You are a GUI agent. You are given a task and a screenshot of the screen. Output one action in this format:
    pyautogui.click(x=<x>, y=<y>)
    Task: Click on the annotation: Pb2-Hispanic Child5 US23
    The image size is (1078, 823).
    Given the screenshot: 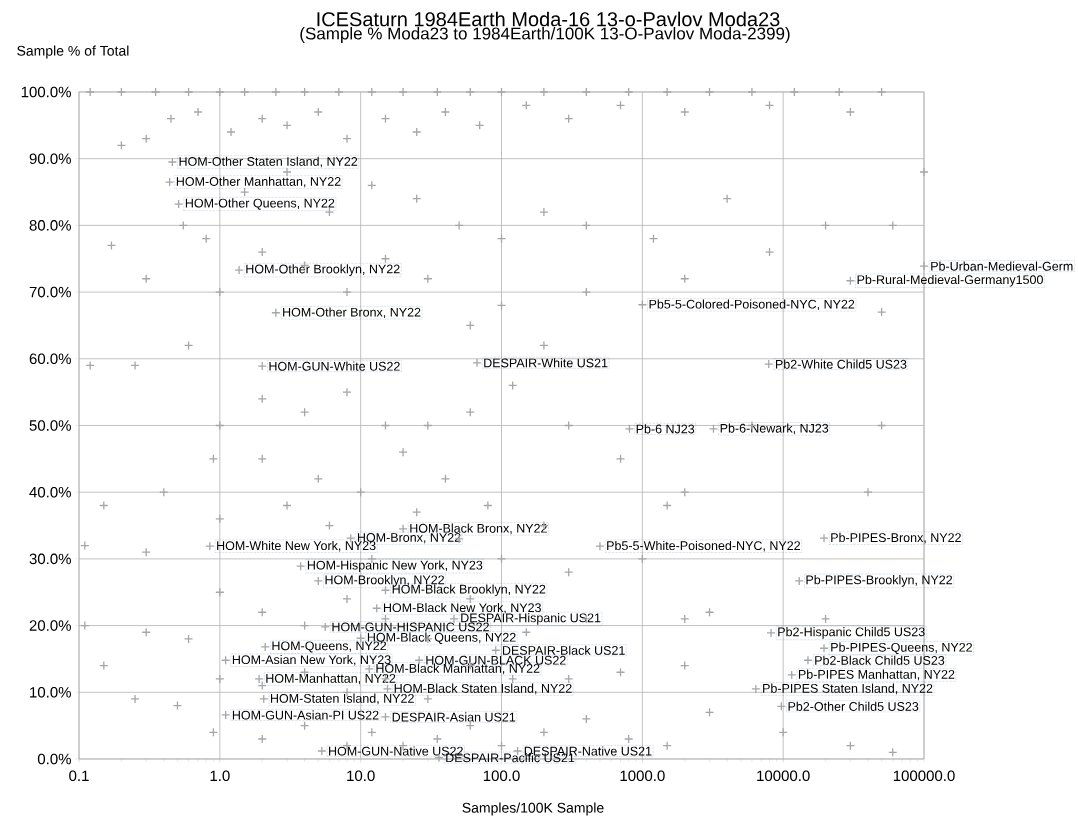 What is the action you would take?
    pyautogui.click(x=851, y=633)
    